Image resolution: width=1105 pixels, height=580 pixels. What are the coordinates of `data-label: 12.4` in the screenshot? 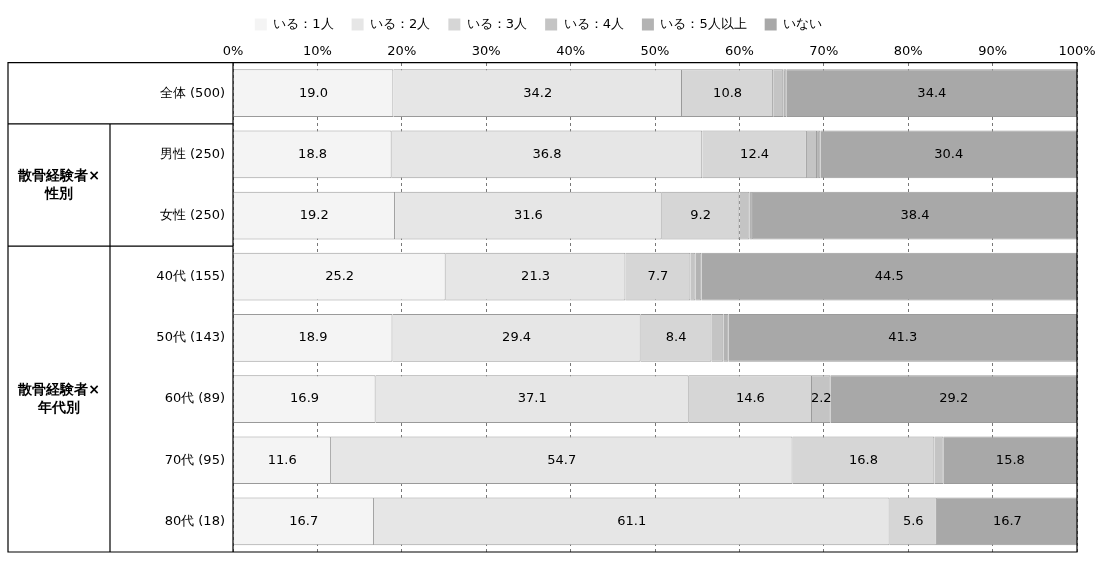 It's located at (755, 153).